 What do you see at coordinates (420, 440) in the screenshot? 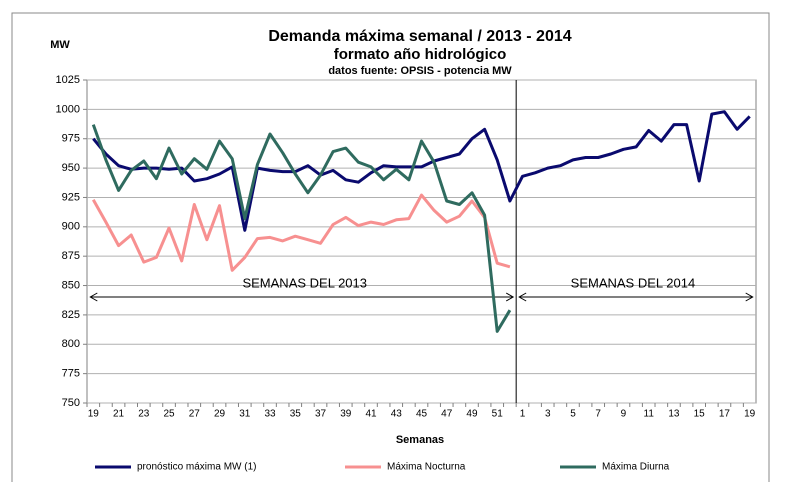
I see `x-axis-label: Semanas` at bounding box center [420, 440].